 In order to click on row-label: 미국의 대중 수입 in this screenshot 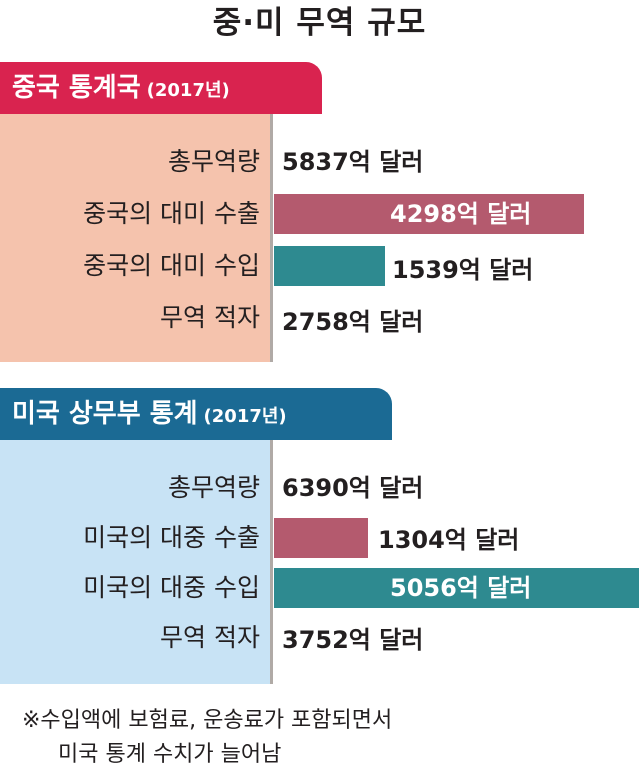, I will do `click(171, 587)`.